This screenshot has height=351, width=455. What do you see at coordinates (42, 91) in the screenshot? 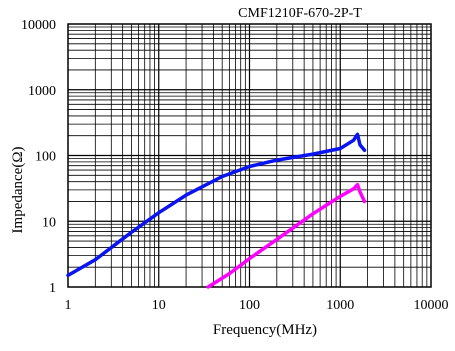
I see `y-tick-label: 1000` at bounding box center [42, 91].